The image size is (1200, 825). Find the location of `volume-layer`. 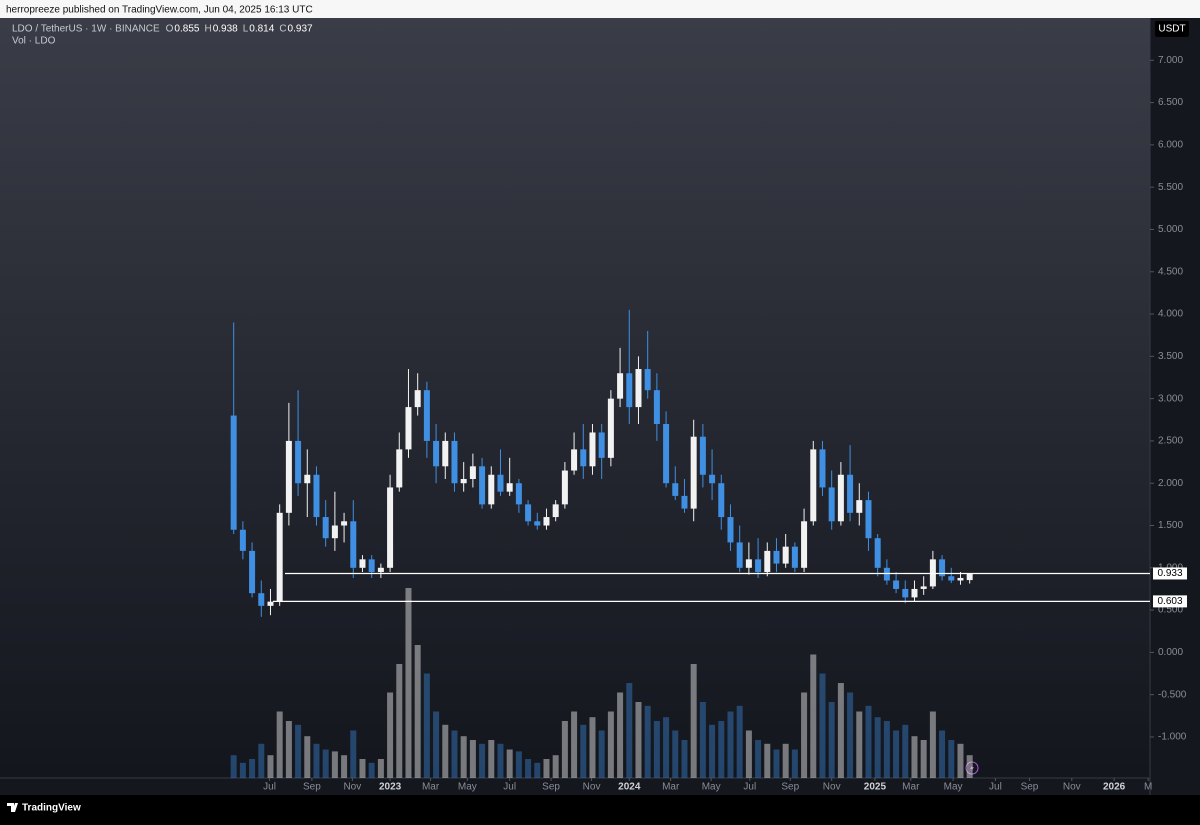

volume-layer is located at coordinates (601, 683).